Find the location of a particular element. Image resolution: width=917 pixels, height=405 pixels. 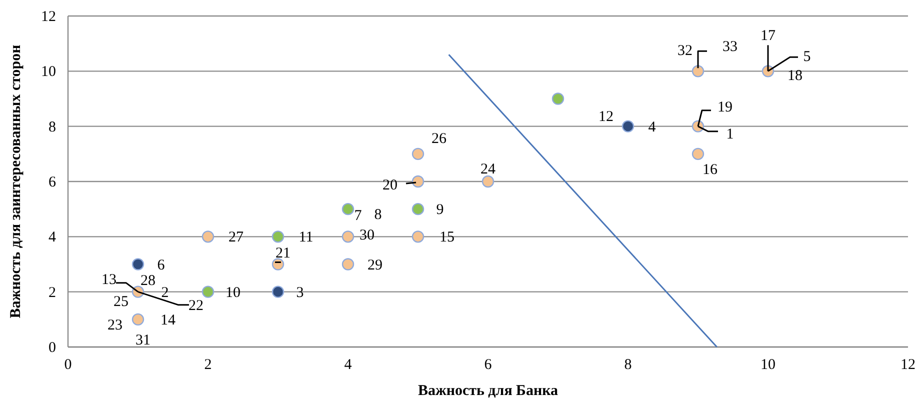

annotation: 14 is located at coordinates (168, 320).